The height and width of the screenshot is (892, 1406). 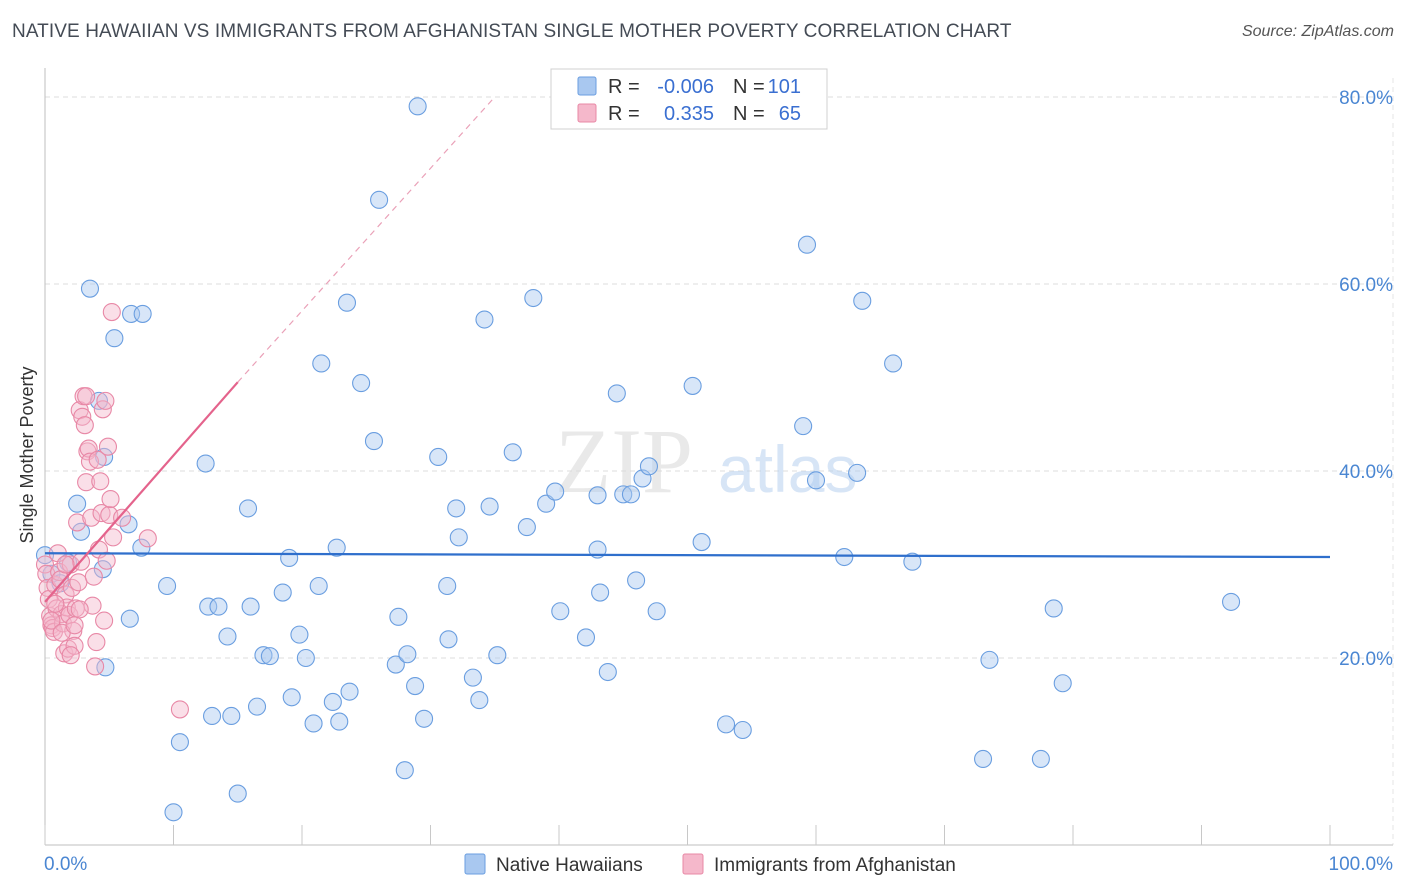 What do you see at coordinates (787, 469) in the screenshot?
I see `watermark-atlas: atlas` at bounding box center [787, 469].